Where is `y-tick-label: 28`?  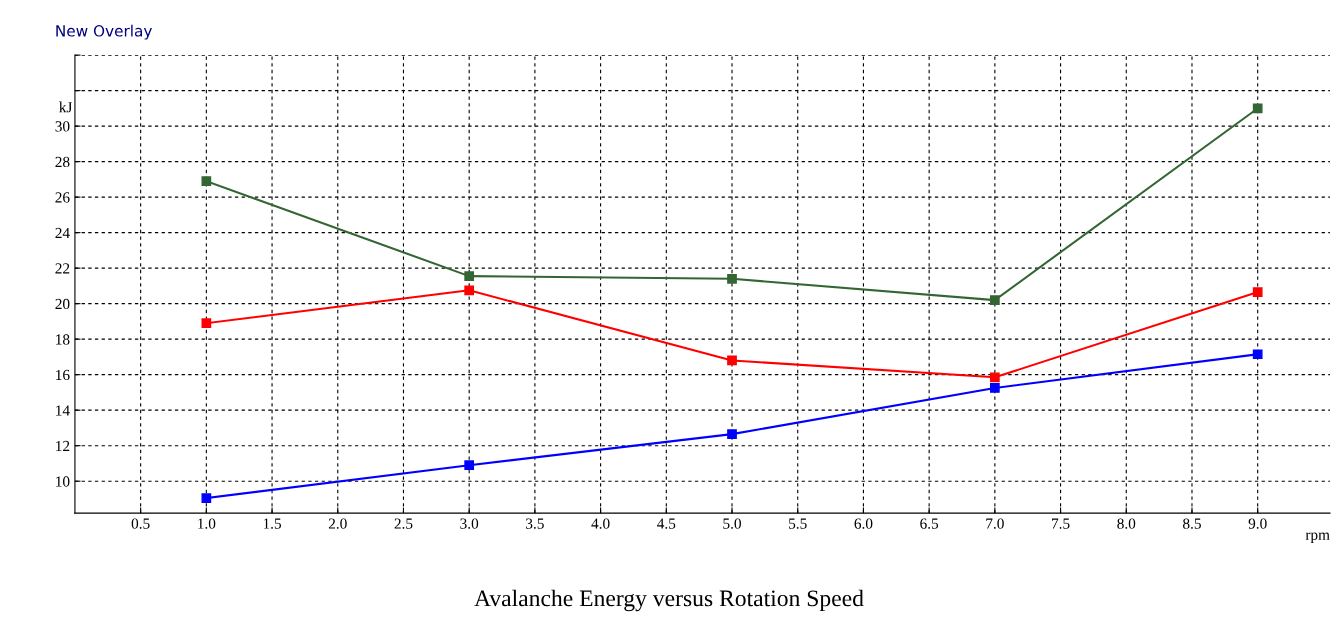 y-tick-label: 28 is located at coordinates (62, 162).